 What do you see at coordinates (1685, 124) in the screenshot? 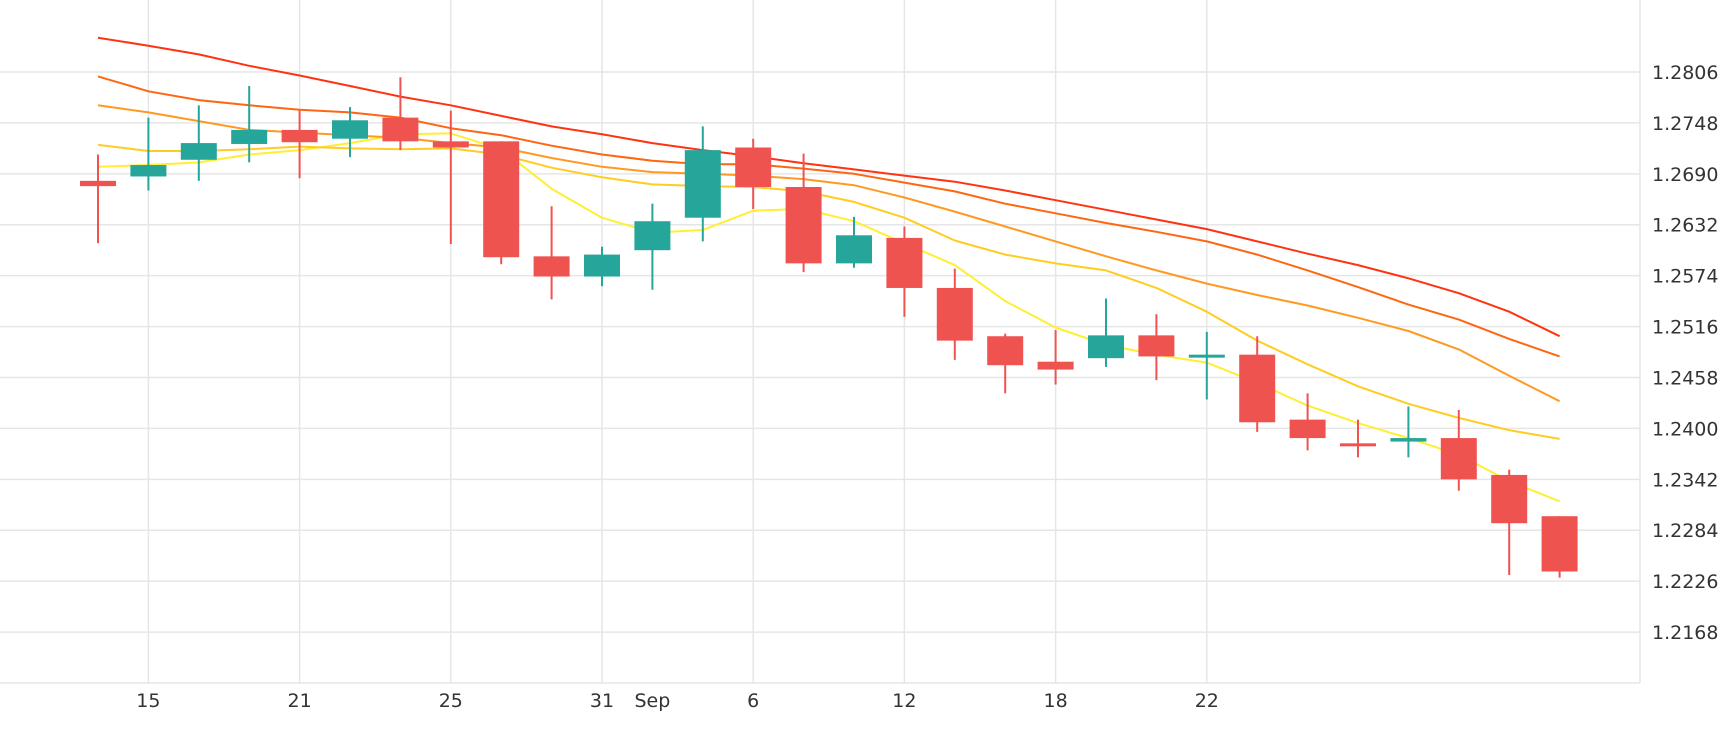
I see `y-tick-label: 1.2748` at bounding box center [1685, 124].